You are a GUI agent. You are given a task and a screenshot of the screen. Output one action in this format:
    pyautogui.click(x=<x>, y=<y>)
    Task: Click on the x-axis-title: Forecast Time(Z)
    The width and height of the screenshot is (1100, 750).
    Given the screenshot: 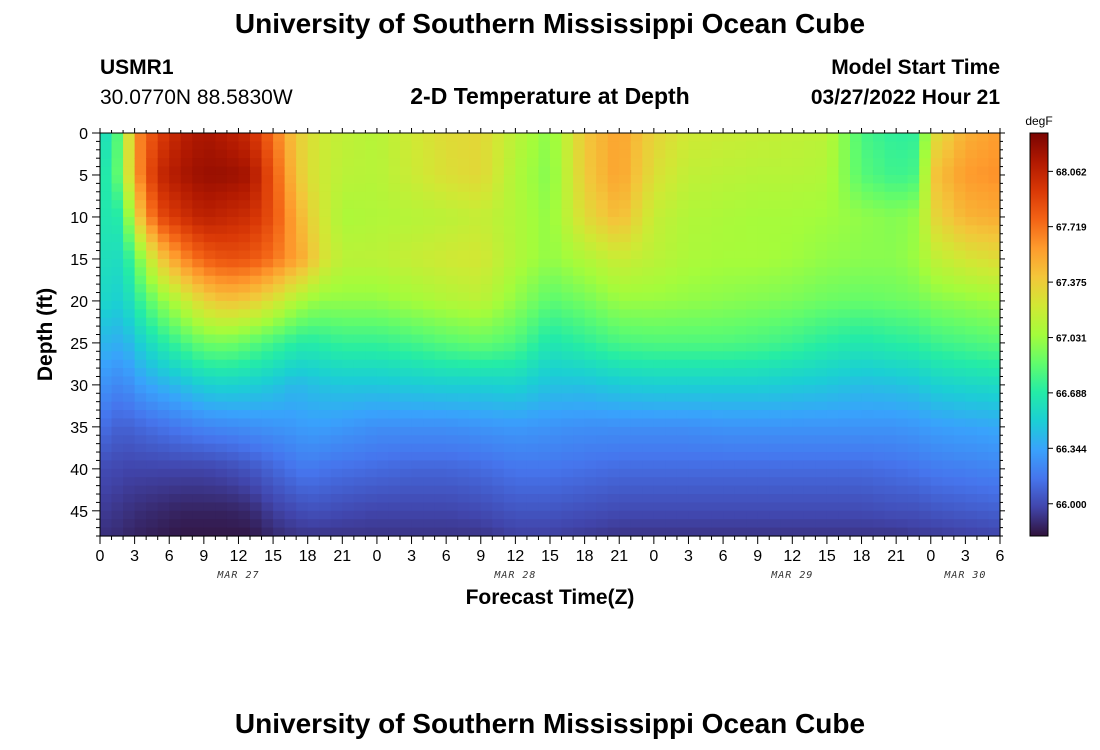 What is the action you would take?
    pyautogui.click(x=550, y=597)
    